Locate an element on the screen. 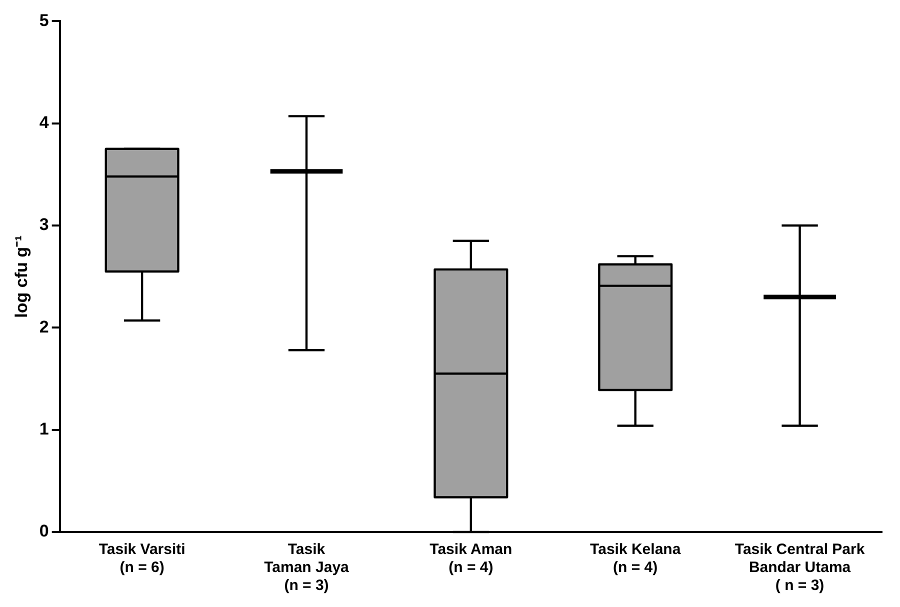 Image resolution: width=900 pixels, height=607 pixels. y-tick-label: 5 is located at coordinates (44, 20).